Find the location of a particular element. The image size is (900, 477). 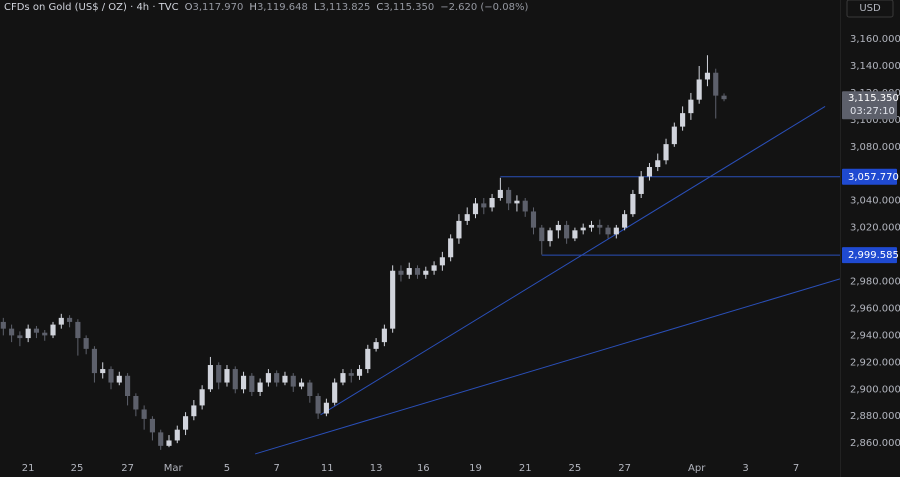

currency: USD is located at coordinates (870, 8).